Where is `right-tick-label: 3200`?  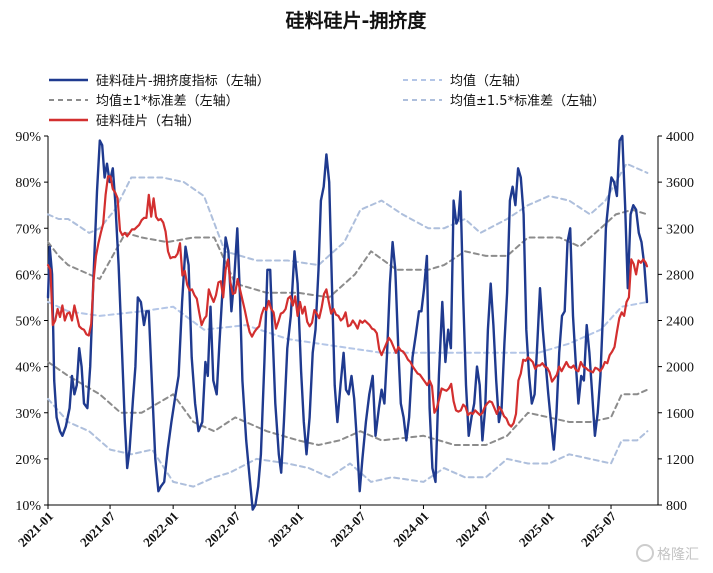 right-tick-label: 3200 is located at coordinates (680, 229).